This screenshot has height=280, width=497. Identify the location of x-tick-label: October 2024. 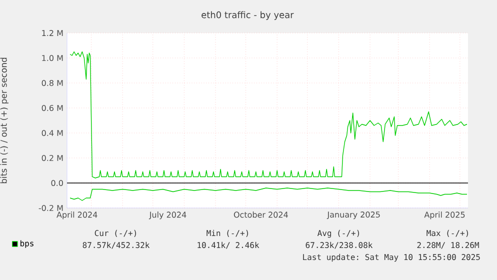
(261, 215).